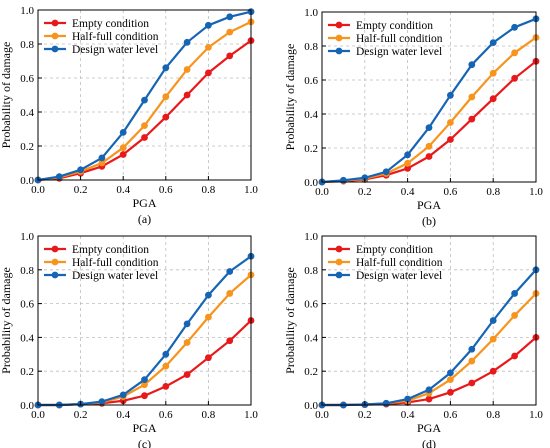 Image resolution: width=550 pixels, height=448 pixels. What do you see at coordinates (429, 442) in the screenshot?
I see `panel-label: (d)` at bounding box center [429, 442].